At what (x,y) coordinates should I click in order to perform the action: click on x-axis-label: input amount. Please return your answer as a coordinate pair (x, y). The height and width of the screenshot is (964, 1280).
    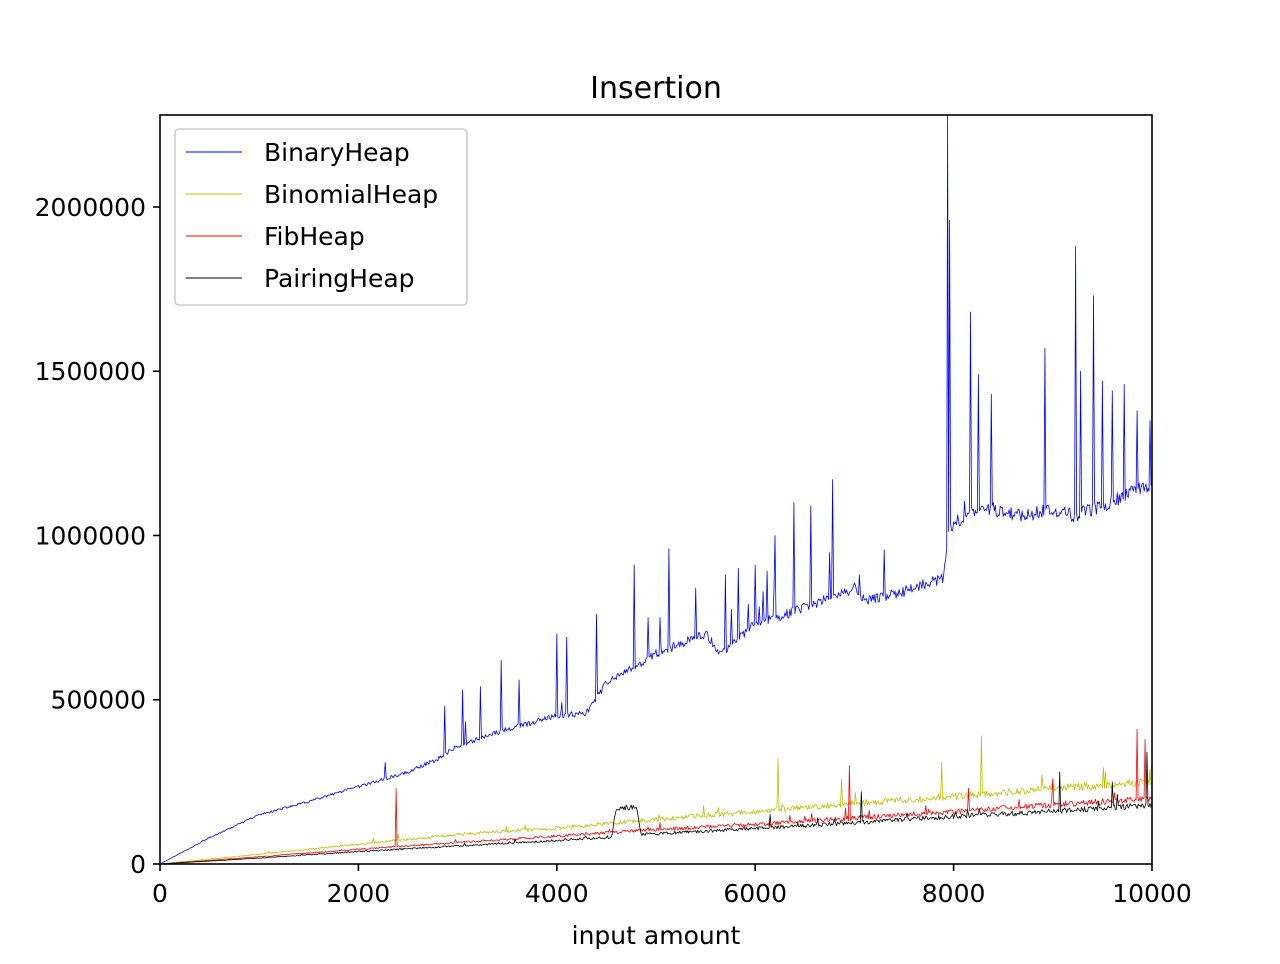
    Looking at the image, I should click on (656, 935).